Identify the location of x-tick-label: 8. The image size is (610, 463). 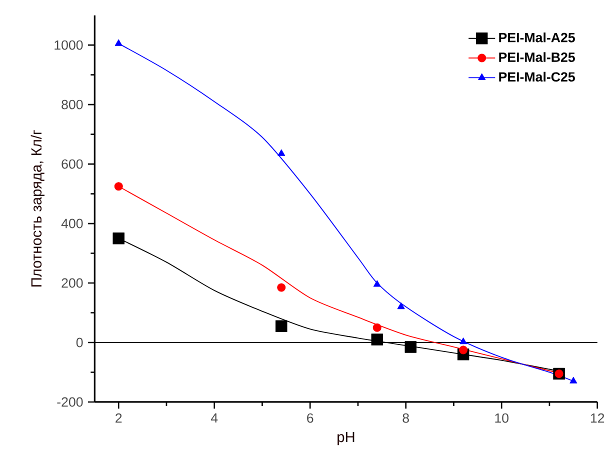
(405, 418).